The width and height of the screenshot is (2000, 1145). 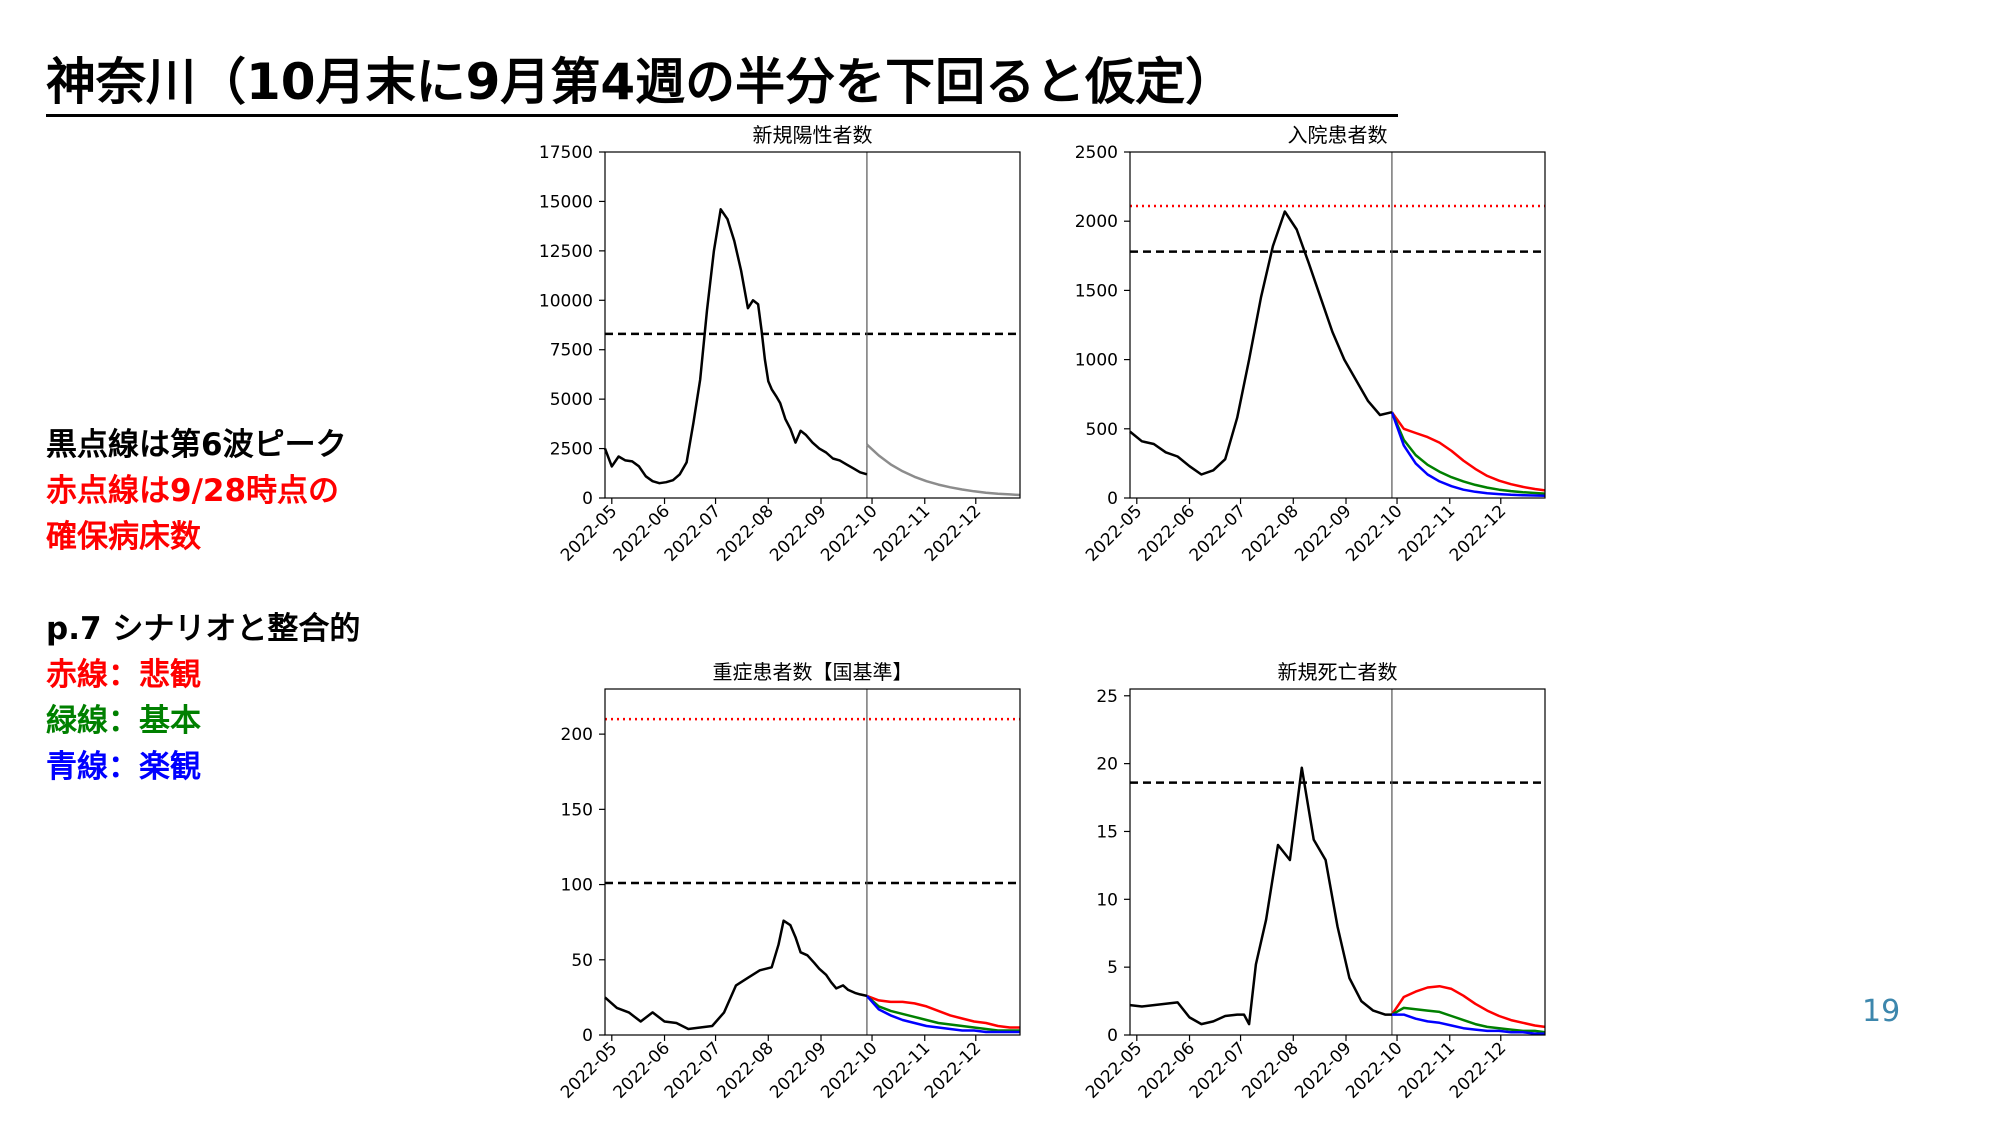 I want to click on y-tick-label: 15, so click(x=1107, y=832).